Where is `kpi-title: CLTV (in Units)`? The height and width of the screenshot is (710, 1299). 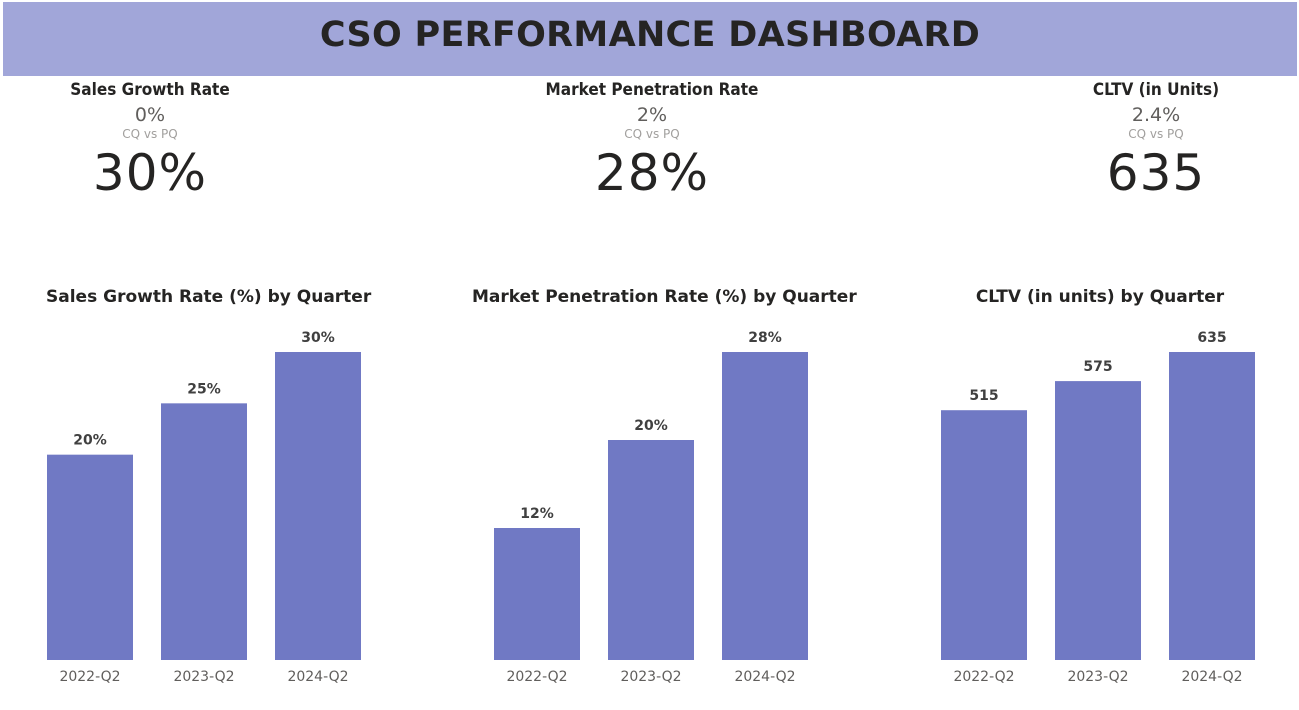
kpi-title: CLTV (in Units) is located at coordinates (1156, 90).